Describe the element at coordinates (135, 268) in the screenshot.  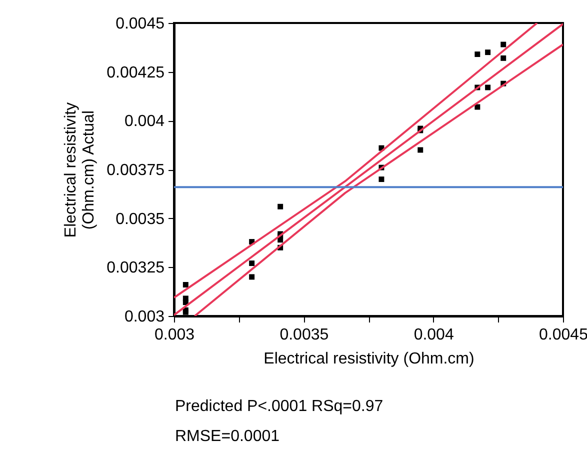
I see `y-tick-label: 0.00325` at that location.